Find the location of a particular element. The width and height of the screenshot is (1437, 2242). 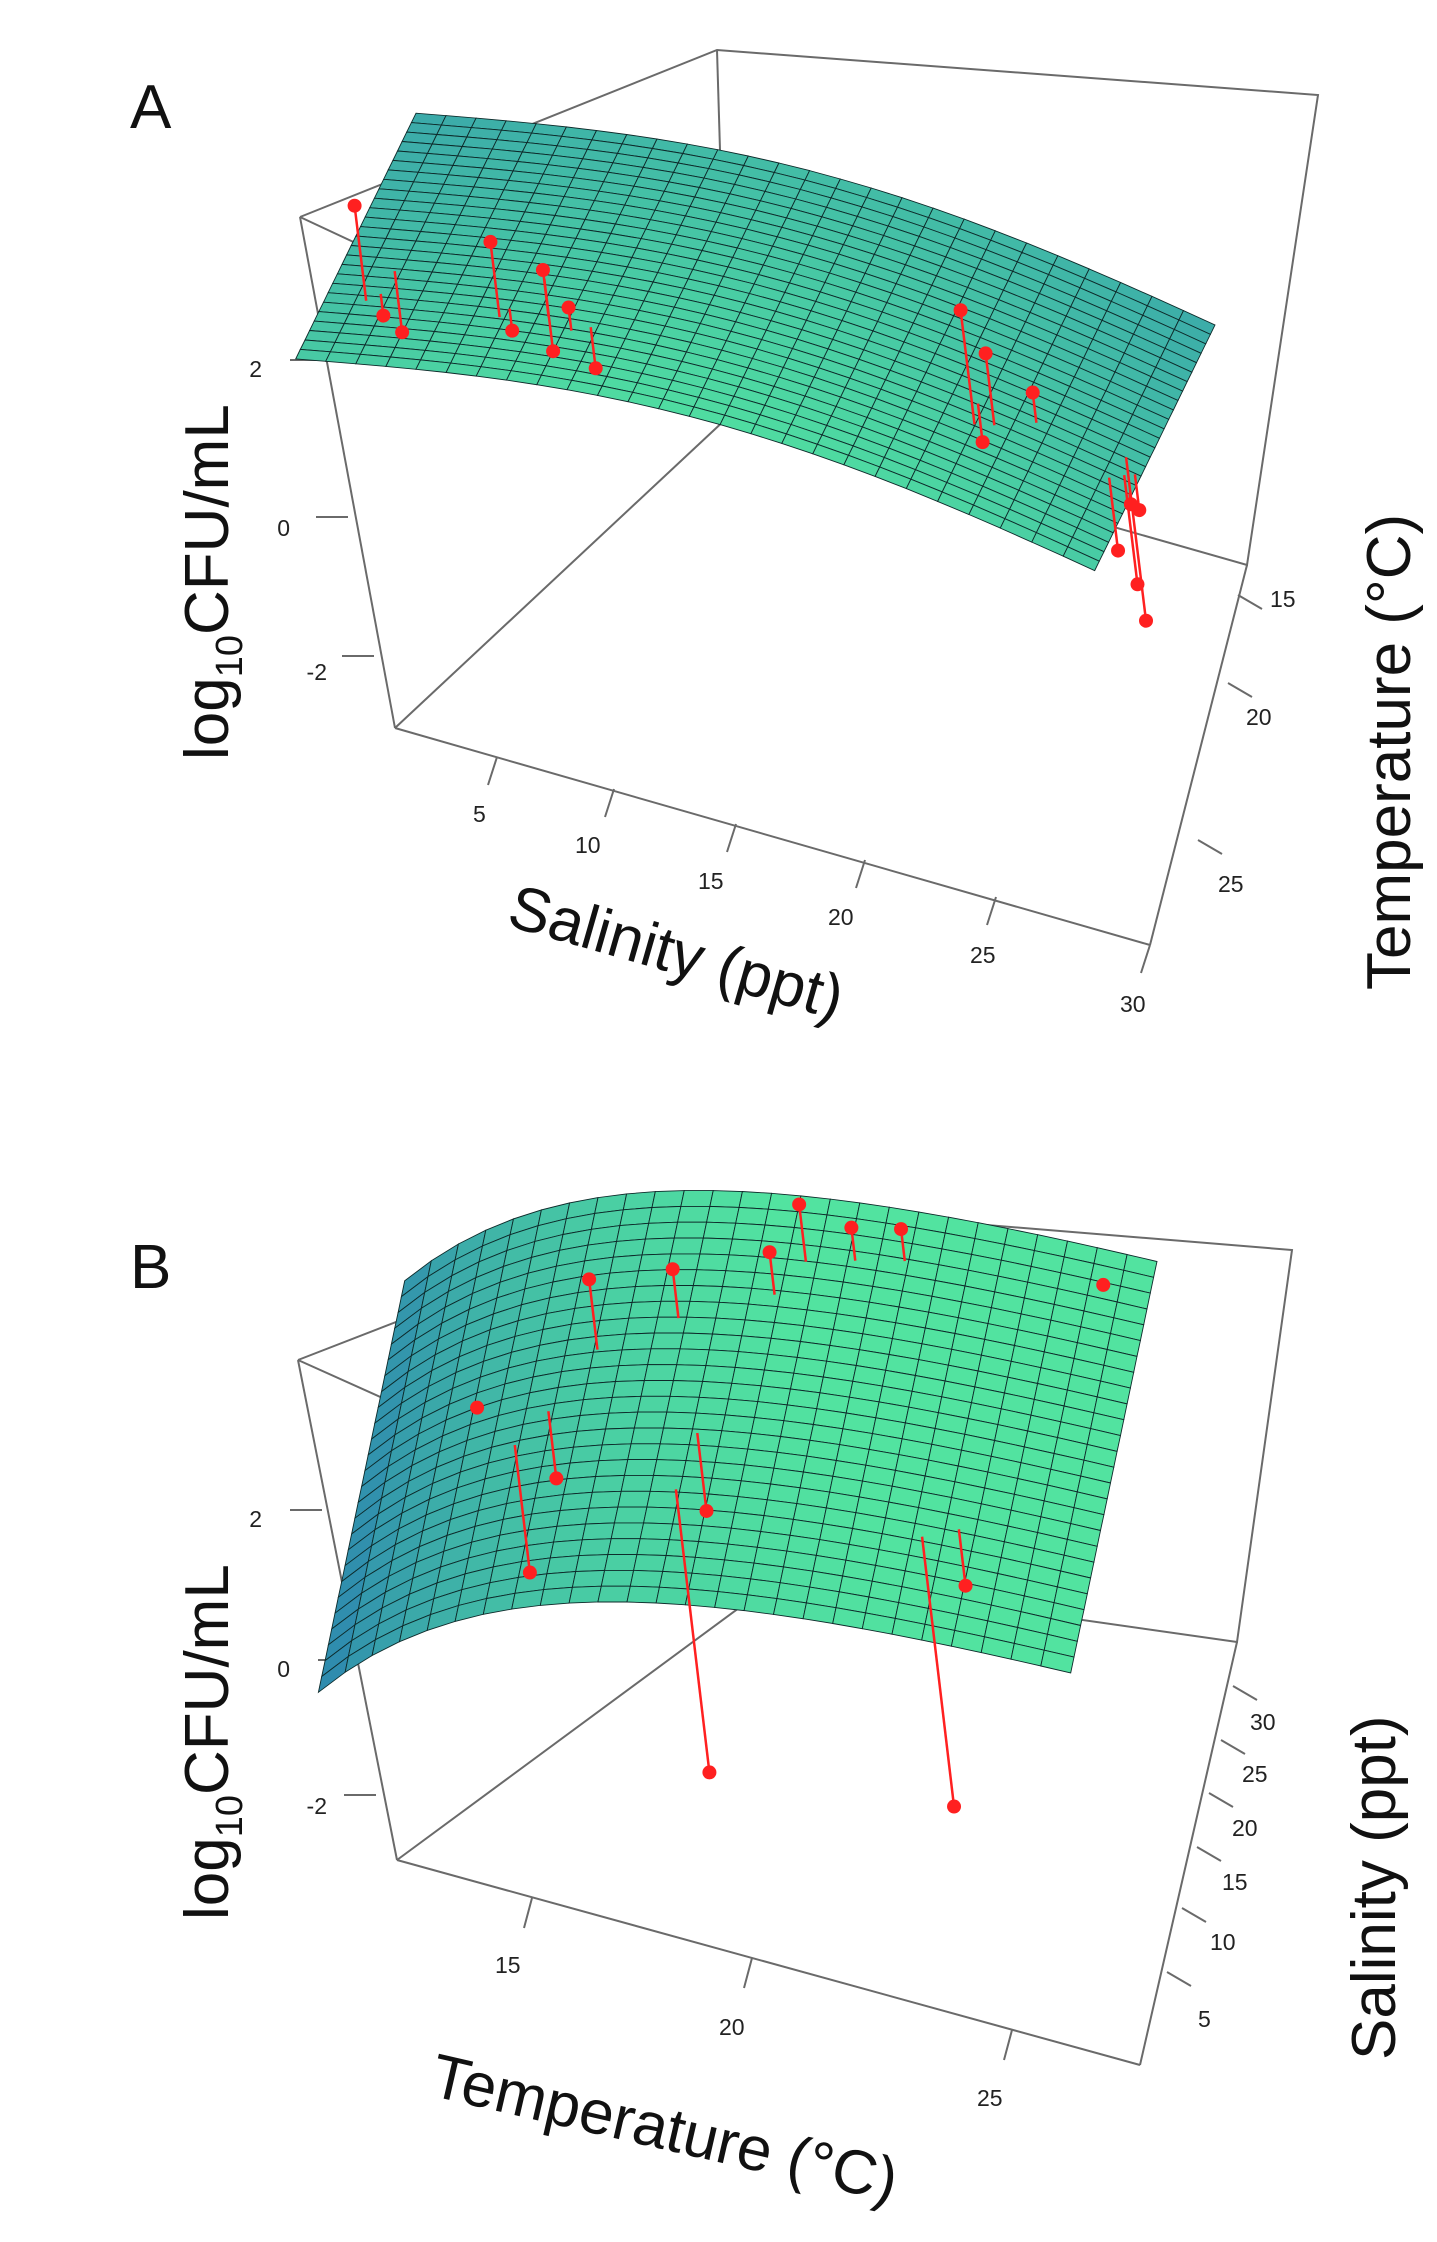

panel-label-b: B is located at coordinates (150, 1267).